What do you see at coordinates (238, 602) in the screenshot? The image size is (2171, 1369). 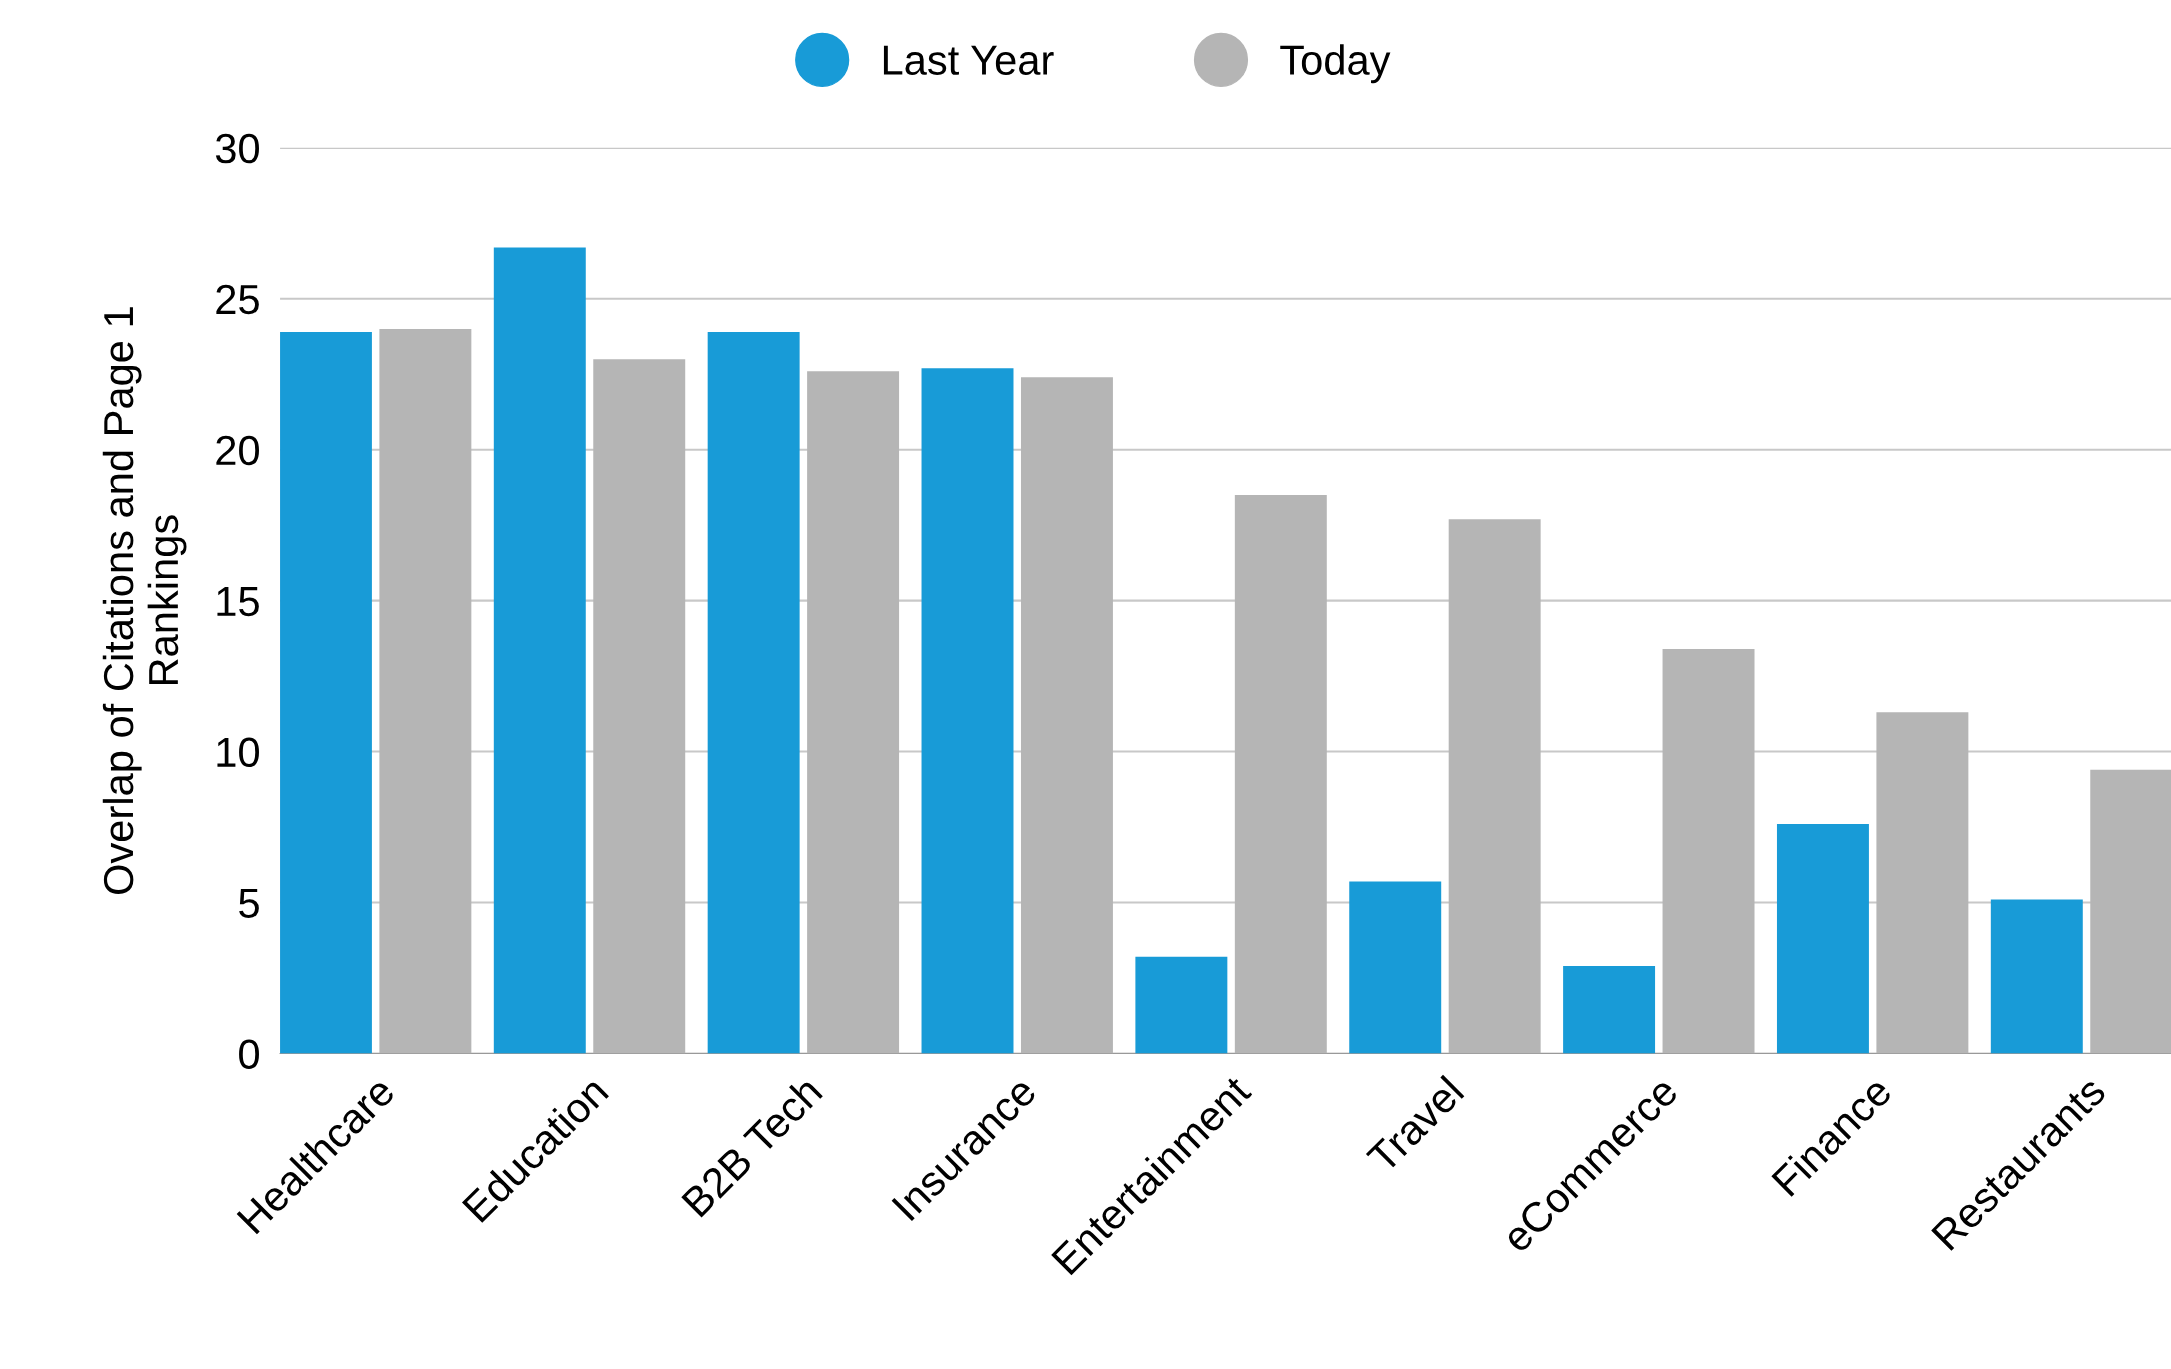 I see `y-tick-label: 15` at bounding box center [238, 602].